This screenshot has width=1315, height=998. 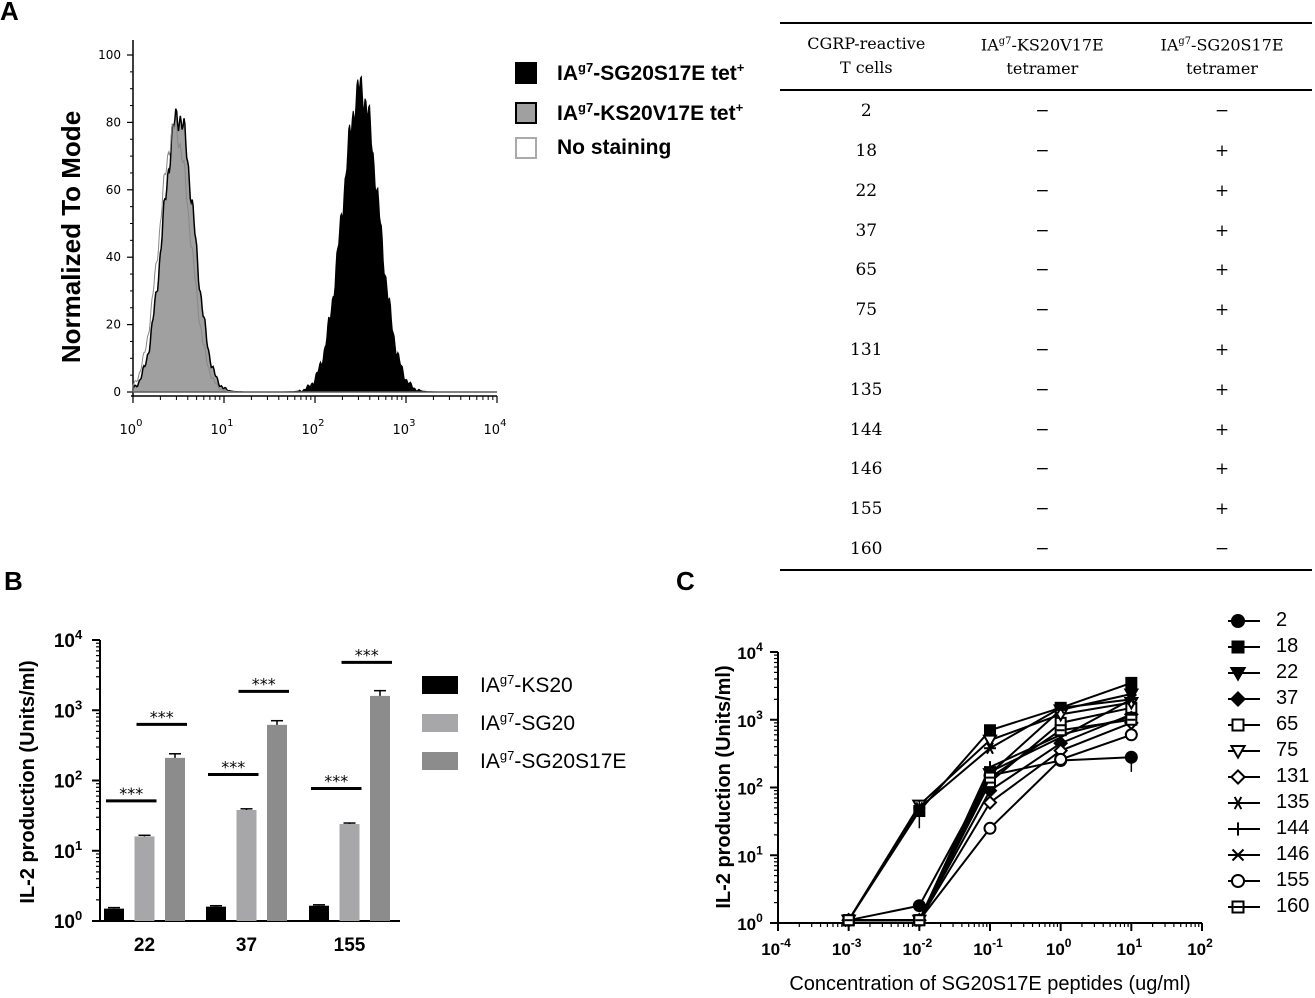 What do you see at coordinates (495, 428) in the screenshot?
I see `x-tick-label: 10⁴` at bounding box center [495, 428].